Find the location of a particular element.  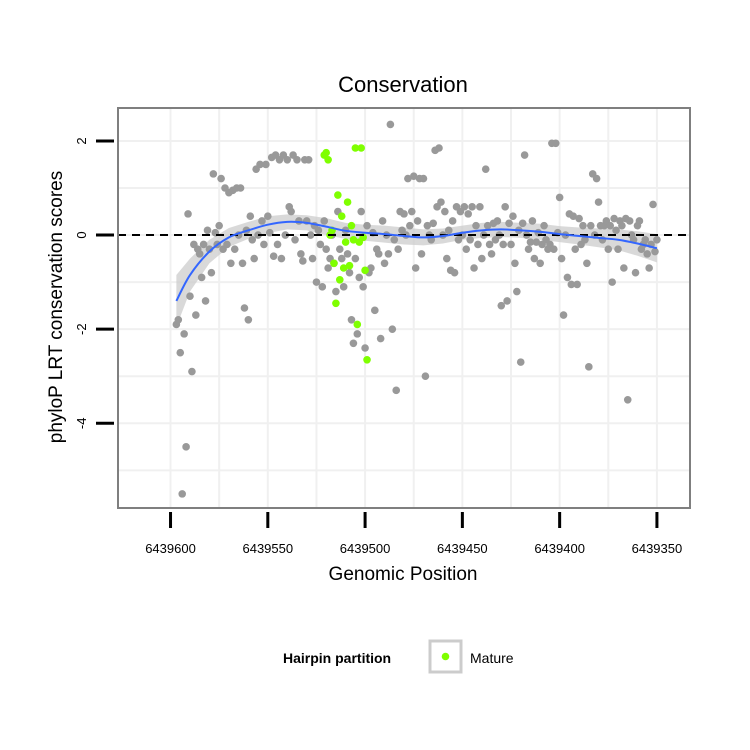

legend-key-mature-icon is located at coordinates (445, 656).